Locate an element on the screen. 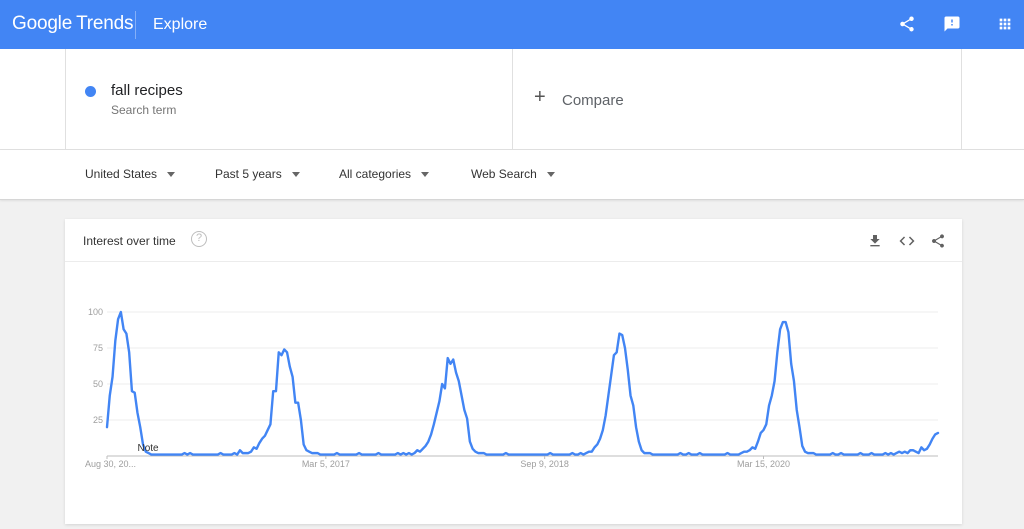 The height and width of the screenshot is (529, 1024). search-property-value: Web Search is located at coordinates (504, 174).